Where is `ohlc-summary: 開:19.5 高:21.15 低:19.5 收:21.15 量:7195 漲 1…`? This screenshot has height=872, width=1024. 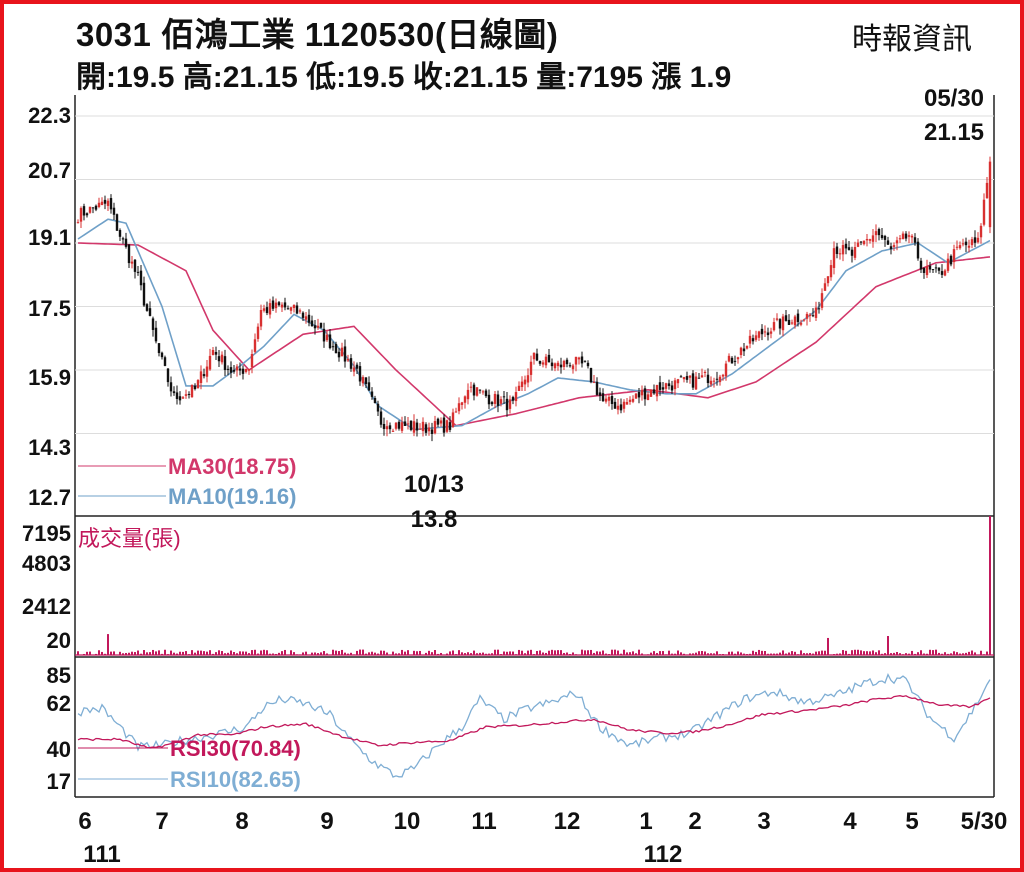
ohlc-summary: 開:19.5 高:21.15 低:19.5 收:21.15 量:7195 漲 1… is located at coordinates (404, 77).